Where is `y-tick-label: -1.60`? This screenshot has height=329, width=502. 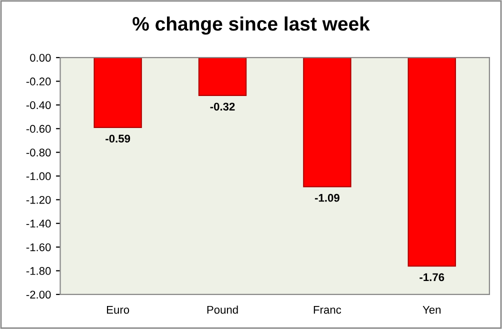 y-tick-label: -1.60 is located at coordinates (38, 247).